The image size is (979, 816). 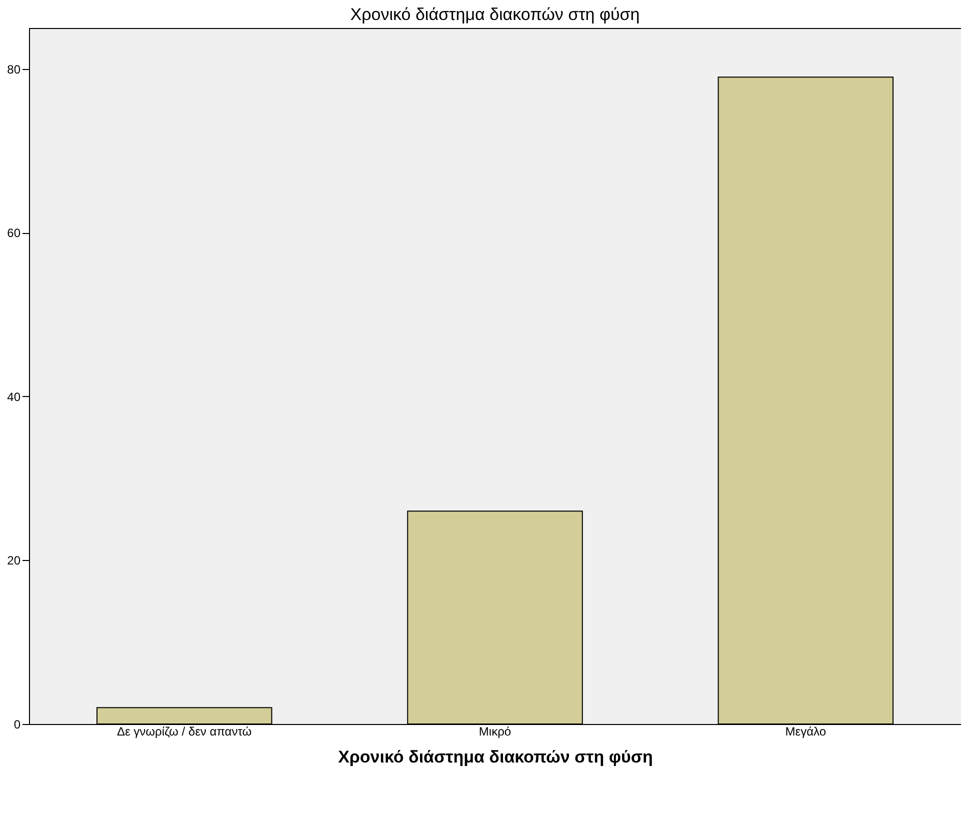 I want to click on y-tick-label: 80, so click(x=14, y=69).